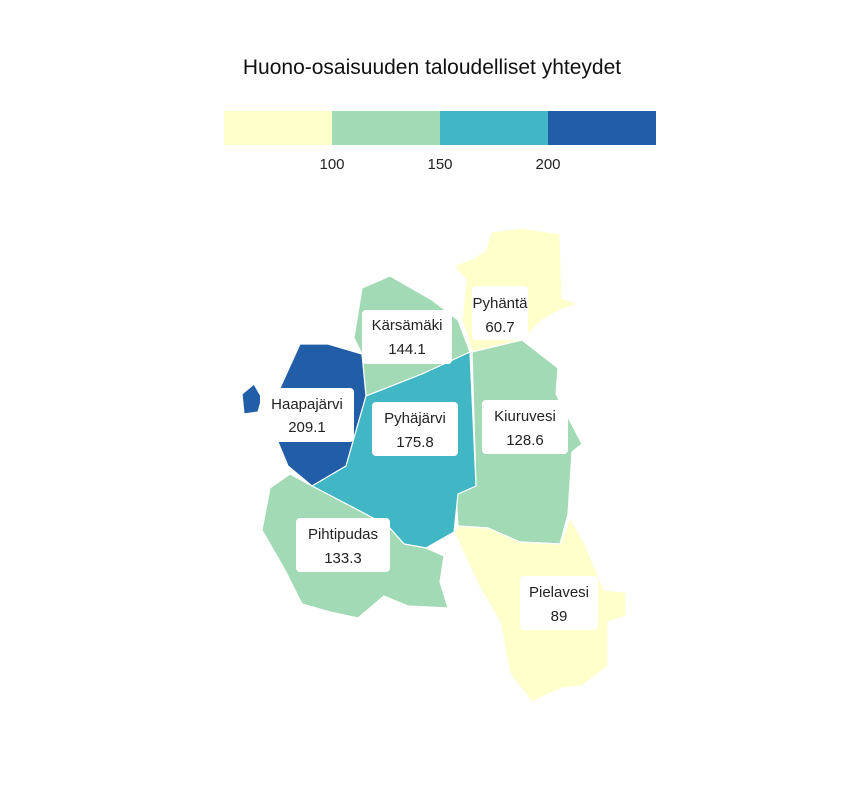  What do you see at coordinates (307, 415) in the screenshot?
I see `label-haapajarvi: Haapajärvi 209.1` at bounding box center [307, 415].